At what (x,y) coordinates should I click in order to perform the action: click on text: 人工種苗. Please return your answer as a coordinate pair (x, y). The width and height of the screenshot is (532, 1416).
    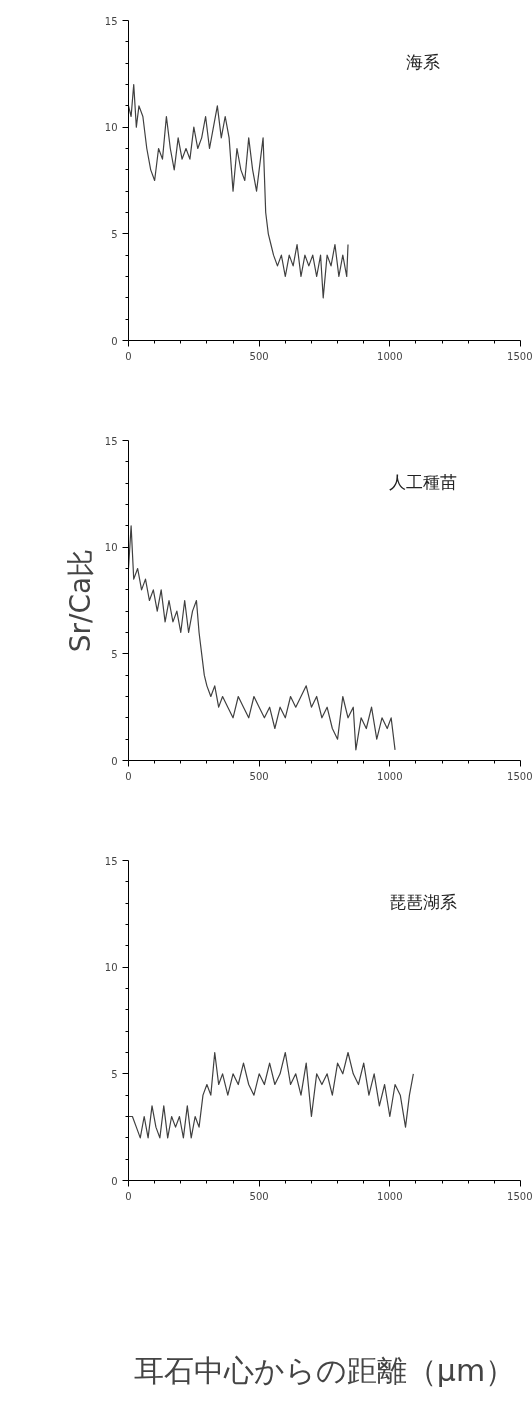
    Looking at the image, I should click on (422, 482).